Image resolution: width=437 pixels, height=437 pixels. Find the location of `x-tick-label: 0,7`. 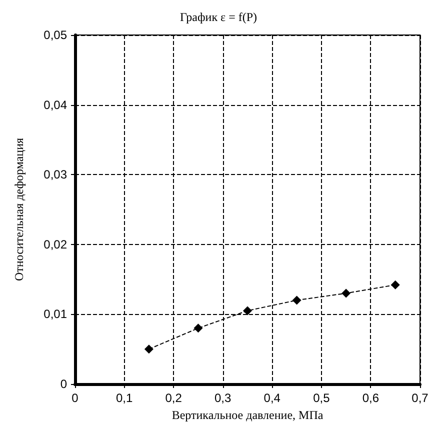

x-tick-label: 0,7 is located at coordinates (420, 398).